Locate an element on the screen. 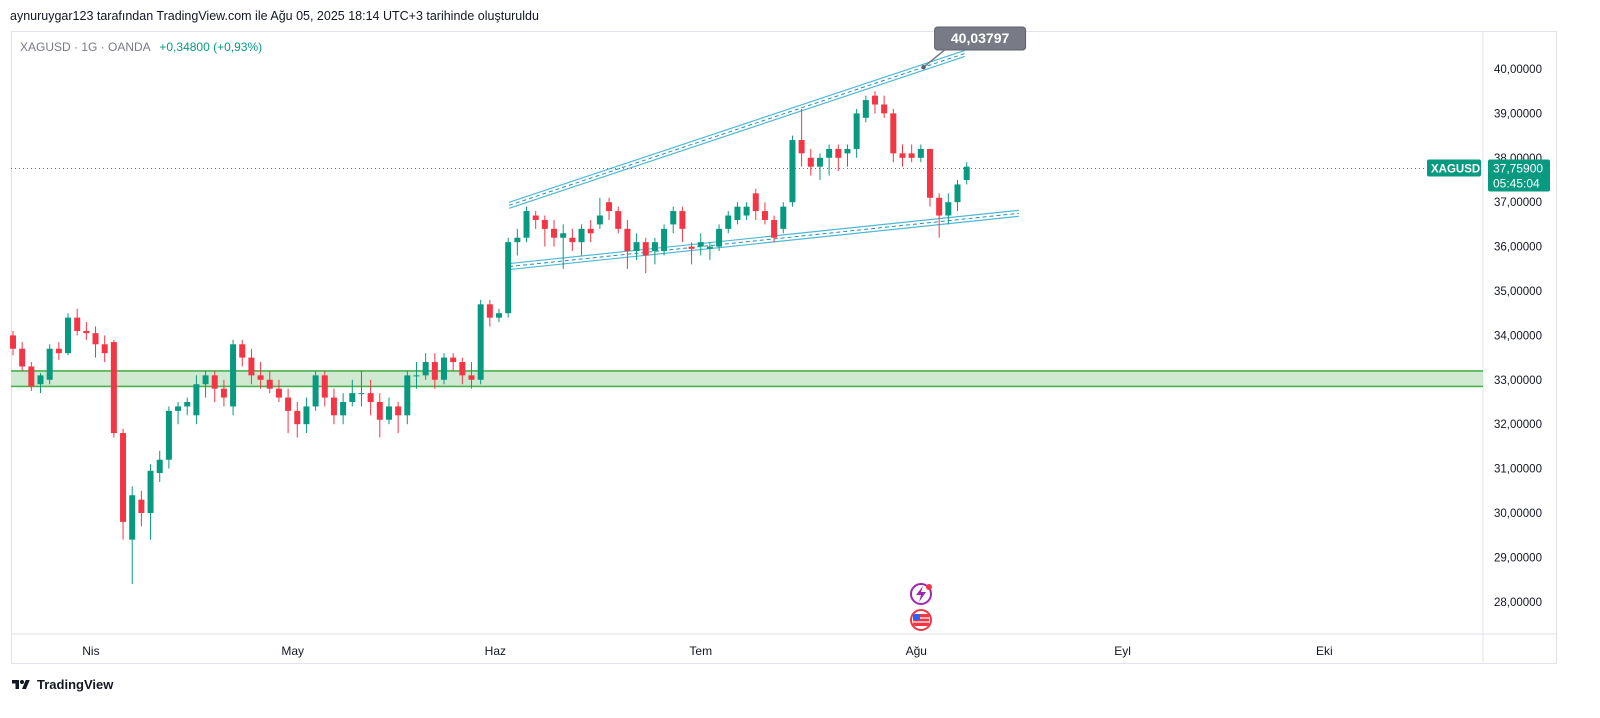  channel-lower-line is located at coordinates (764, 240).